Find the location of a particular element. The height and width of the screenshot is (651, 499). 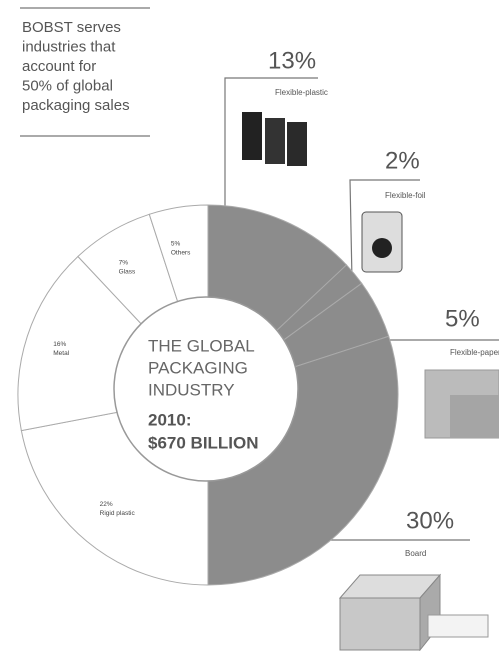

note-text: 50% of global is located at coordinates (67, 85).